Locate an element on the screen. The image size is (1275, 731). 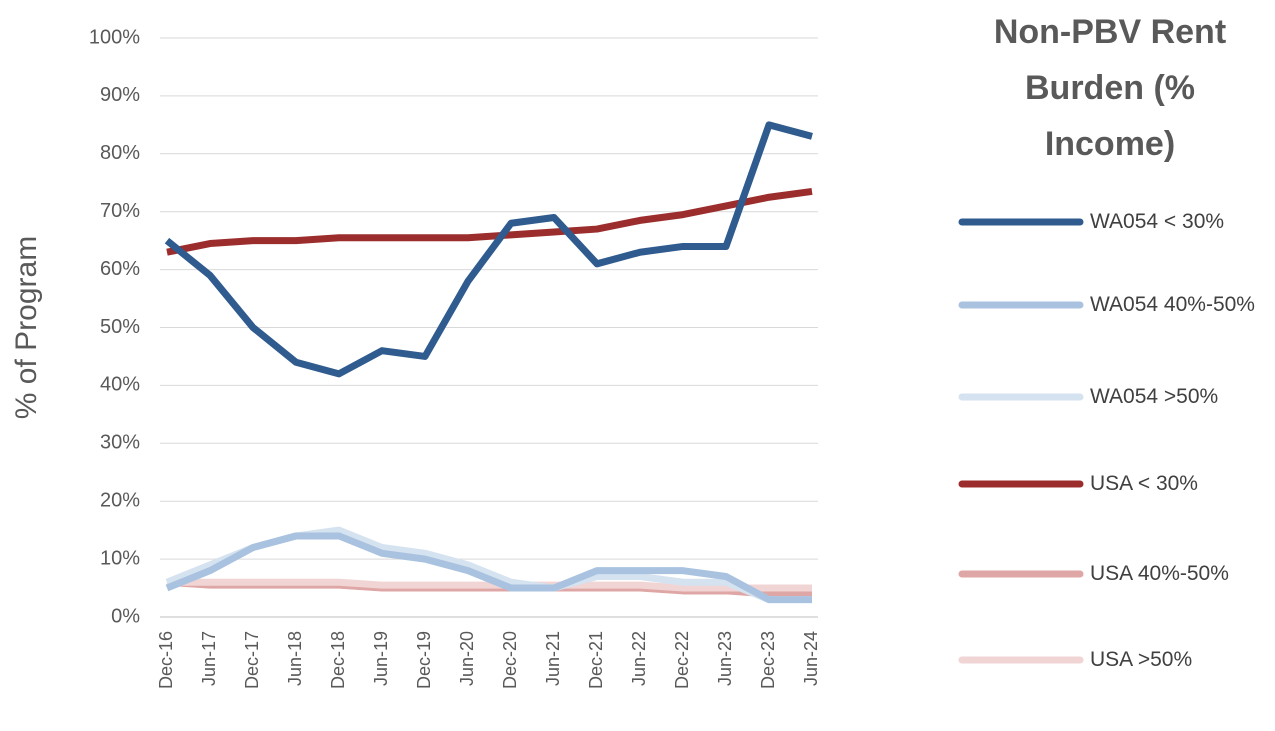
y-tick-label: 50% is located at coordinates (120, 327).